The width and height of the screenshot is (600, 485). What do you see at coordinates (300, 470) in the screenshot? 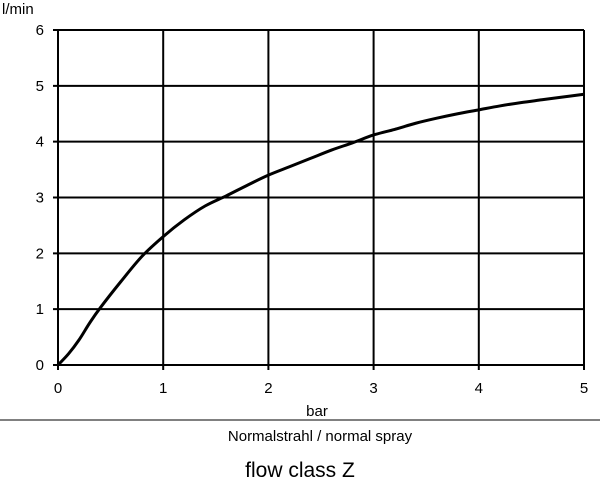
I see `chart-title: flow class Z` at bounding box center [300, 470].